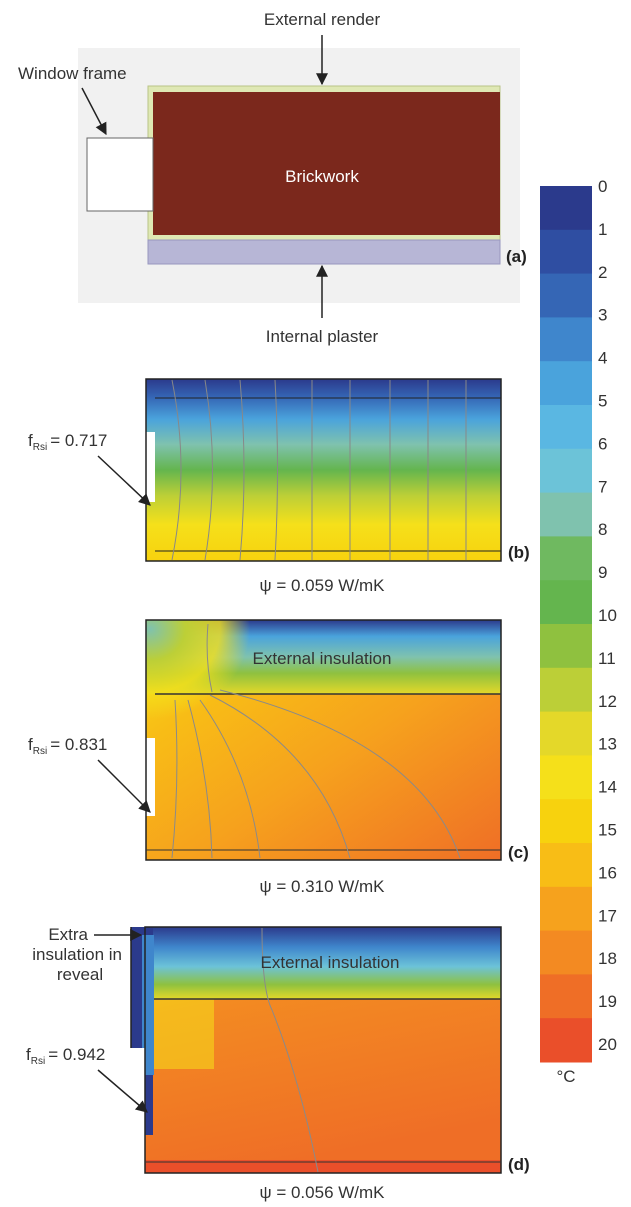  What do you see at coordinates (72, 73) in the screenshot?
I see `window-frame-label: Window frame` at bounding box center [72, 73].